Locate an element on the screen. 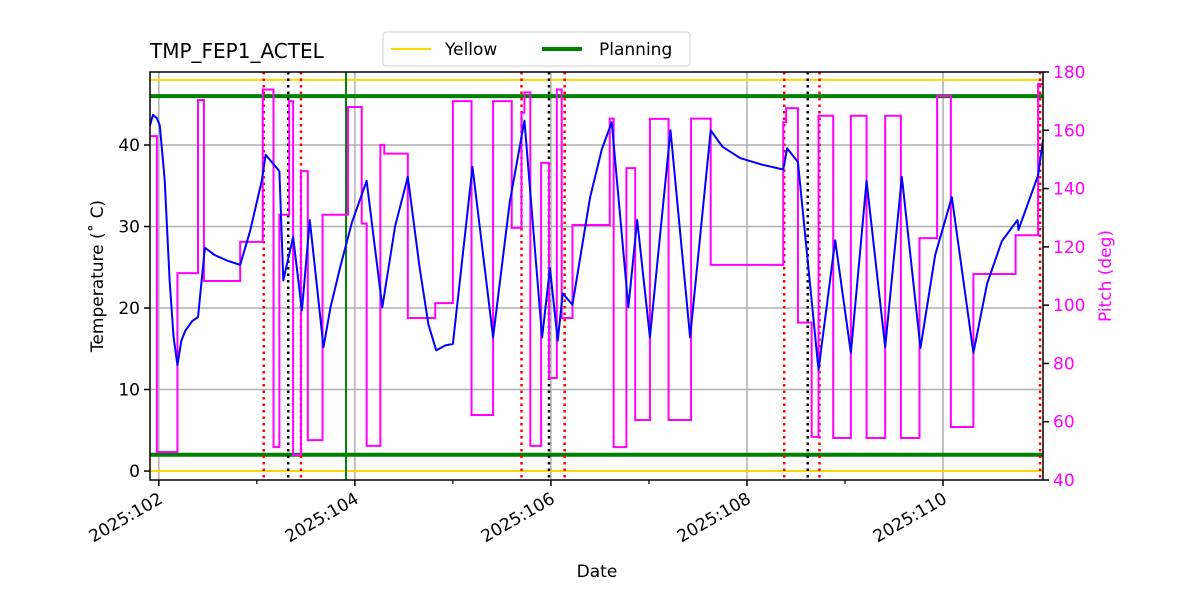 This screenshot has height=604, width=1200. y-tick-label: 0 is located at coordinates (134, 472).